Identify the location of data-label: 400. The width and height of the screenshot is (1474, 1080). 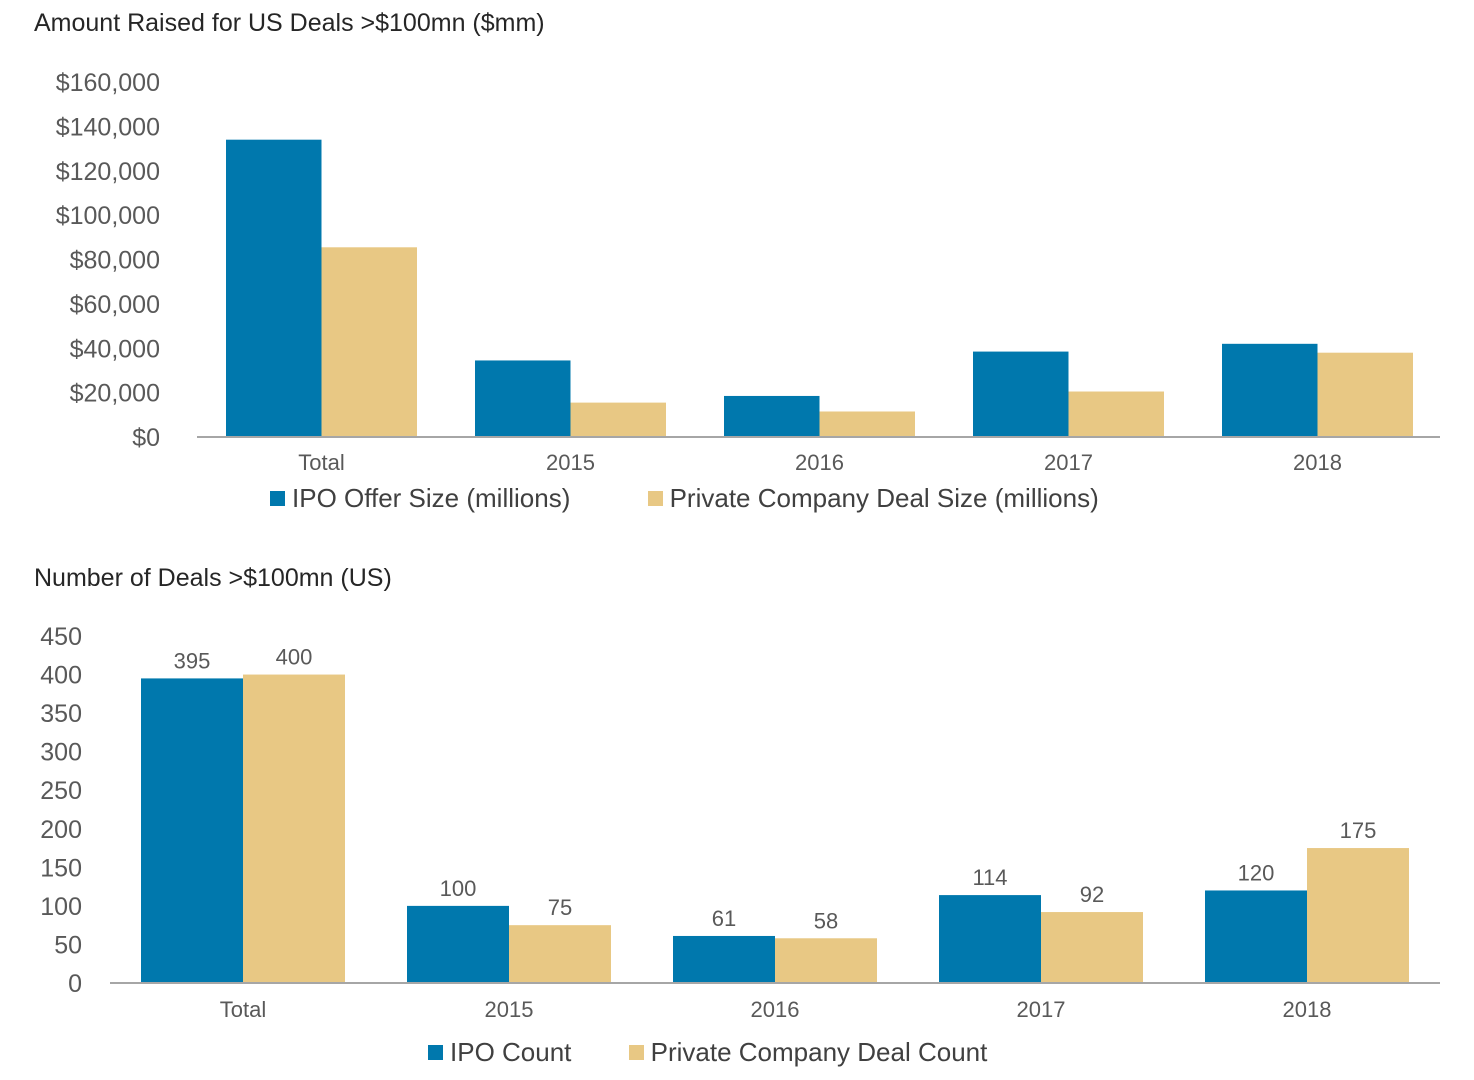
(294, 657).